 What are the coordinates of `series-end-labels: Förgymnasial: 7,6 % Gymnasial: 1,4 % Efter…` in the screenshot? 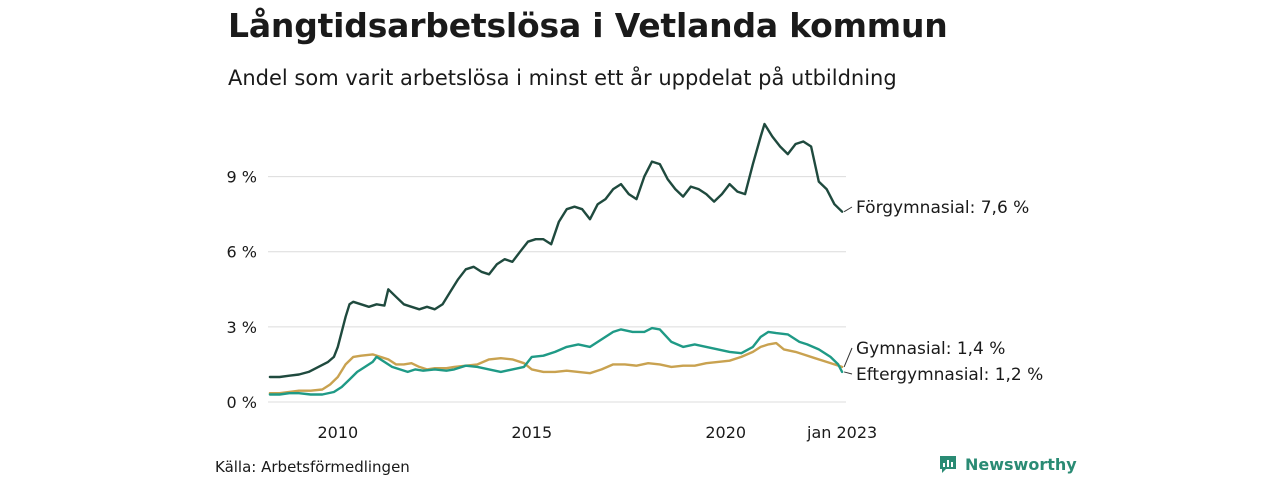 It's located at (943, 291).